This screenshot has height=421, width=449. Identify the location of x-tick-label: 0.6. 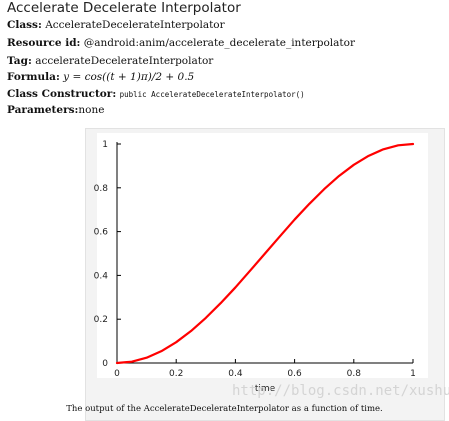
(294, 374).